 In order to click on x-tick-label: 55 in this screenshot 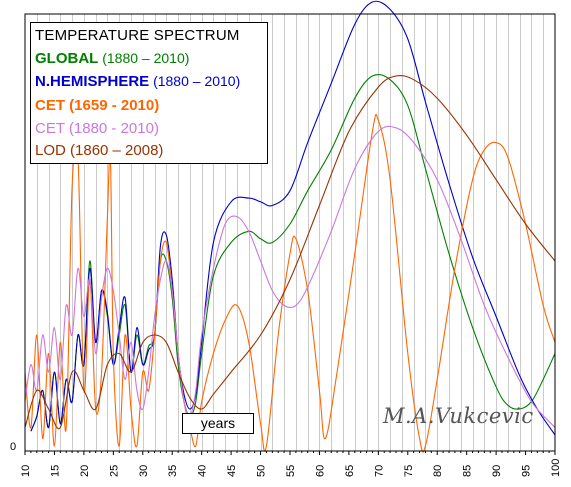, I will do `click(291, 471)`.